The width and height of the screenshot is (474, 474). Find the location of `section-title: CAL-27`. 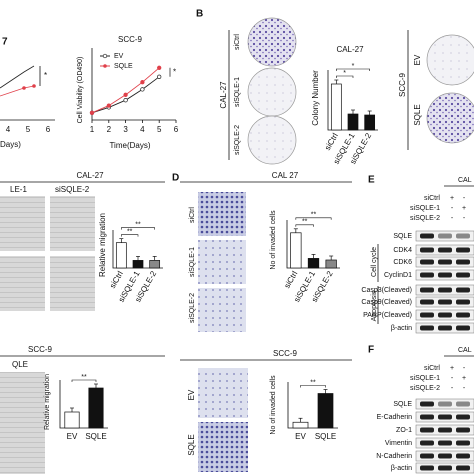

section-title: CAL-27 is located at coordinates (90, 175).